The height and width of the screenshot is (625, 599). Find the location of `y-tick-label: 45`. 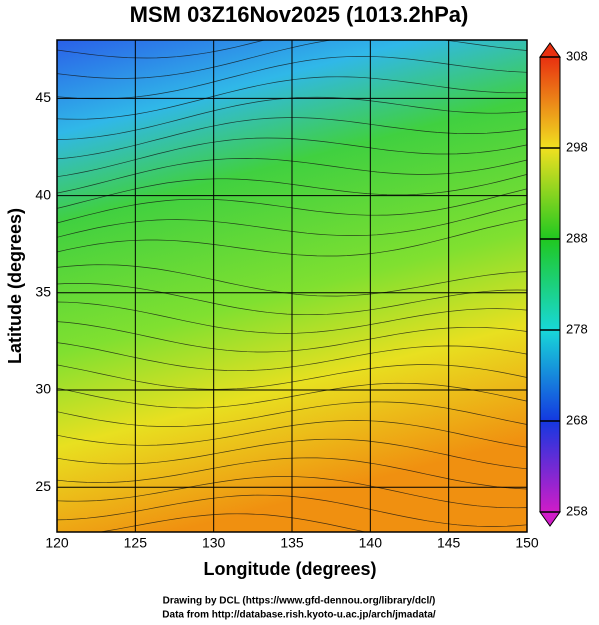

y-tick-label: 45 is located at coordinates (43, 97).